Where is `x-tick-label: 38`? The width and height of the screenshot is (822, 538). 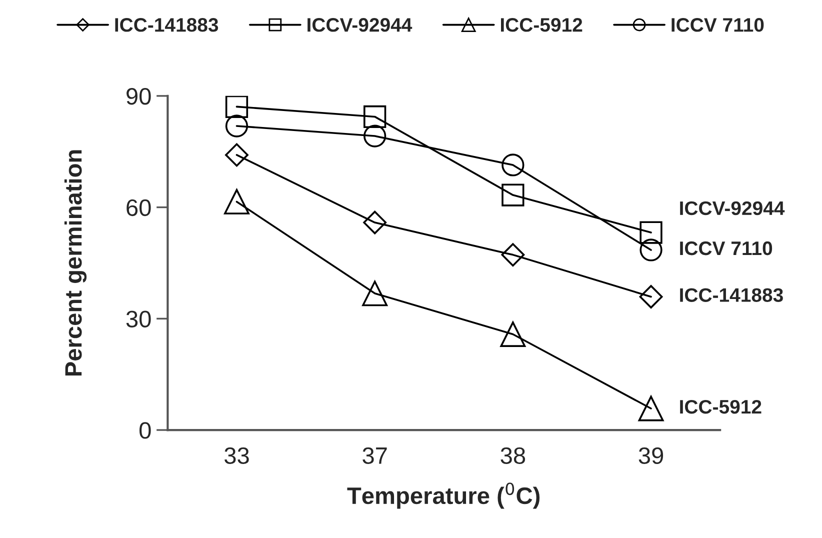 x-tick-label: 38 is located at coordinates (513, 455).